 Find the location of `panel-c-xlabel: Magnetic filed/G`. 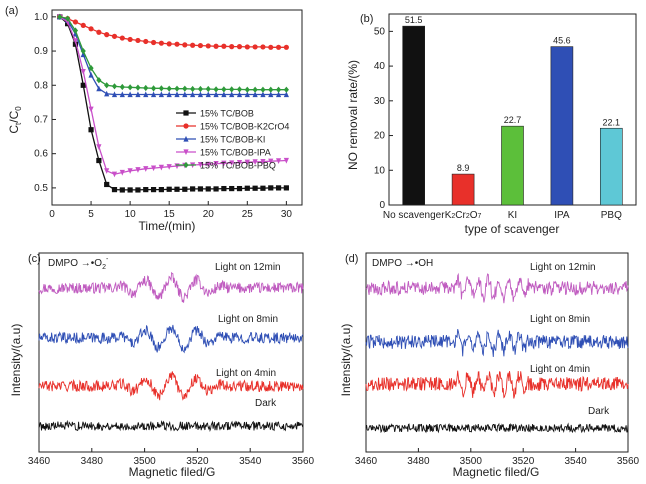

panel-c-xlabel: Magnetic filed/G is located at coordinates (172, 472).